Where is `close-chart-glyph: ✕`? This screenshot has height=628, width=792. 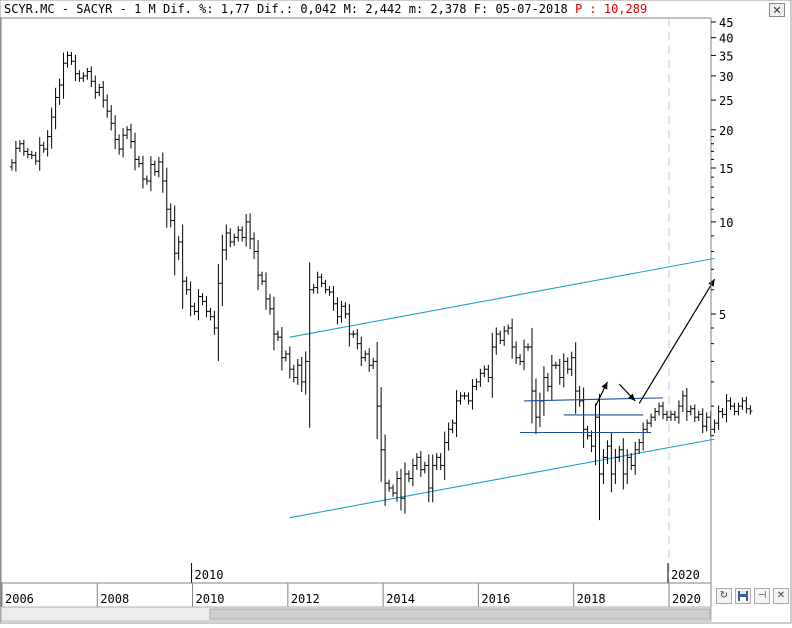
close-chart-glyph: ✕ is located at coordinates (781, 595).